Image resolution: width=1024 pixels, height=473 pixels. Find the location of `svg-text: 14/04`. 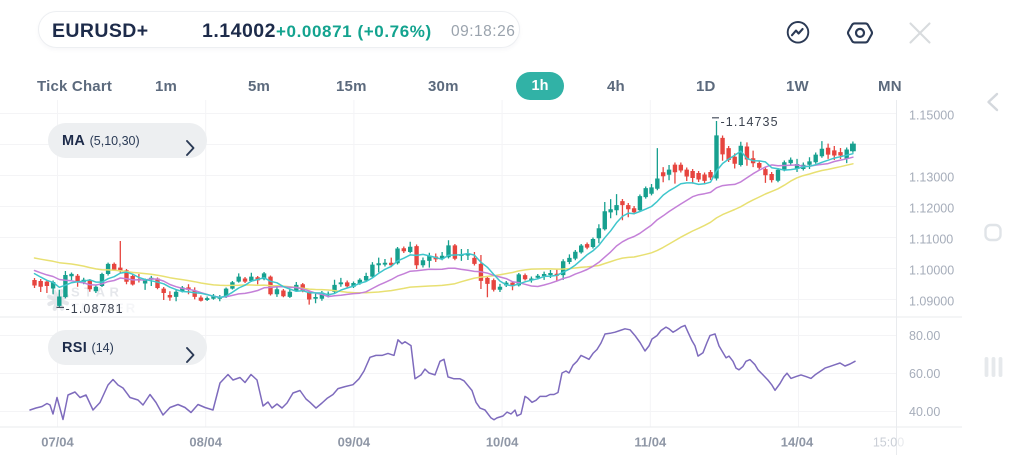

svg-text: 14/04 is located at coordinates (797, 442).